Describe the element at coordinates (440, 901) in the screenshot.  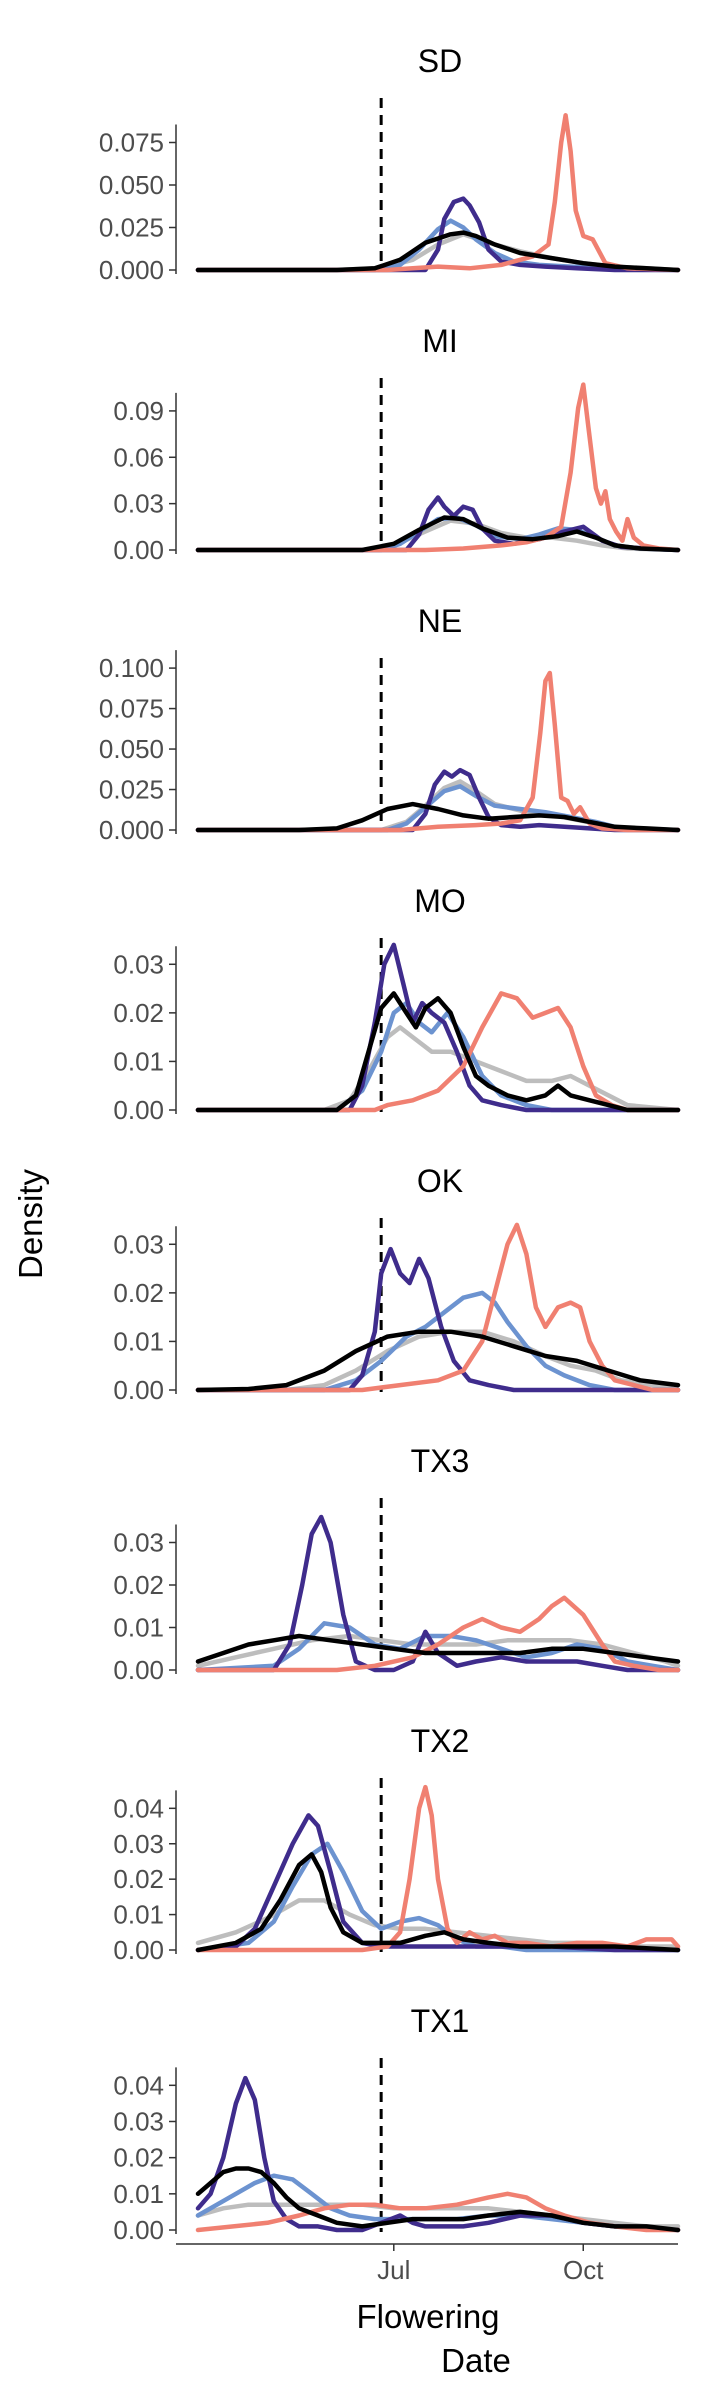
I see `panel-title: MO` at that location.